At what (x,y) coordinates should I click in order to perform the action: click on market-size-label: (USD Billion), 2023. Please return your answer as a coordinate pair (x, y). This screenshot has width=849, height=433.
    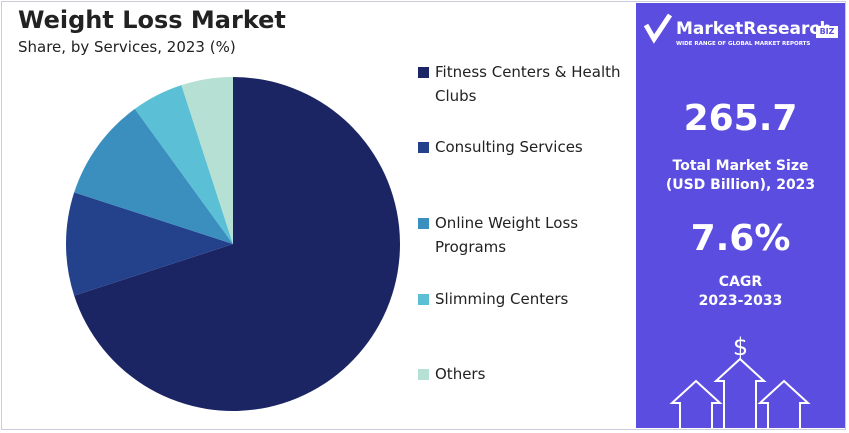
    Looking at the image, I should click on (740, 185).